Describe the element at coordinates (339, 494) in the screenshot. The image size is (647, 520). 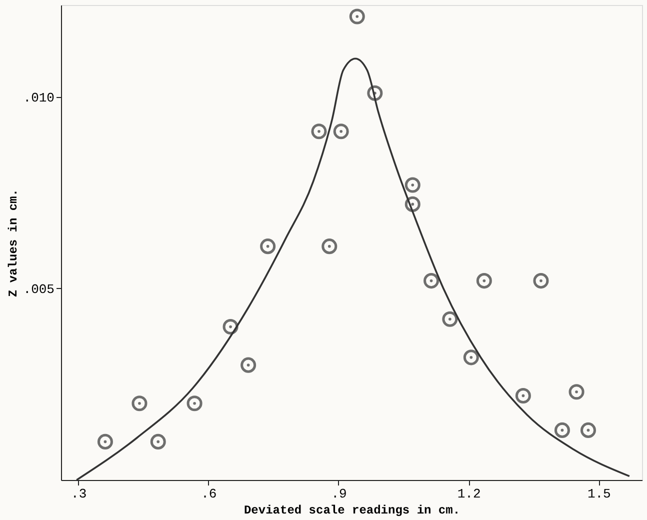
I see `x-tick-label: .9` at that location.